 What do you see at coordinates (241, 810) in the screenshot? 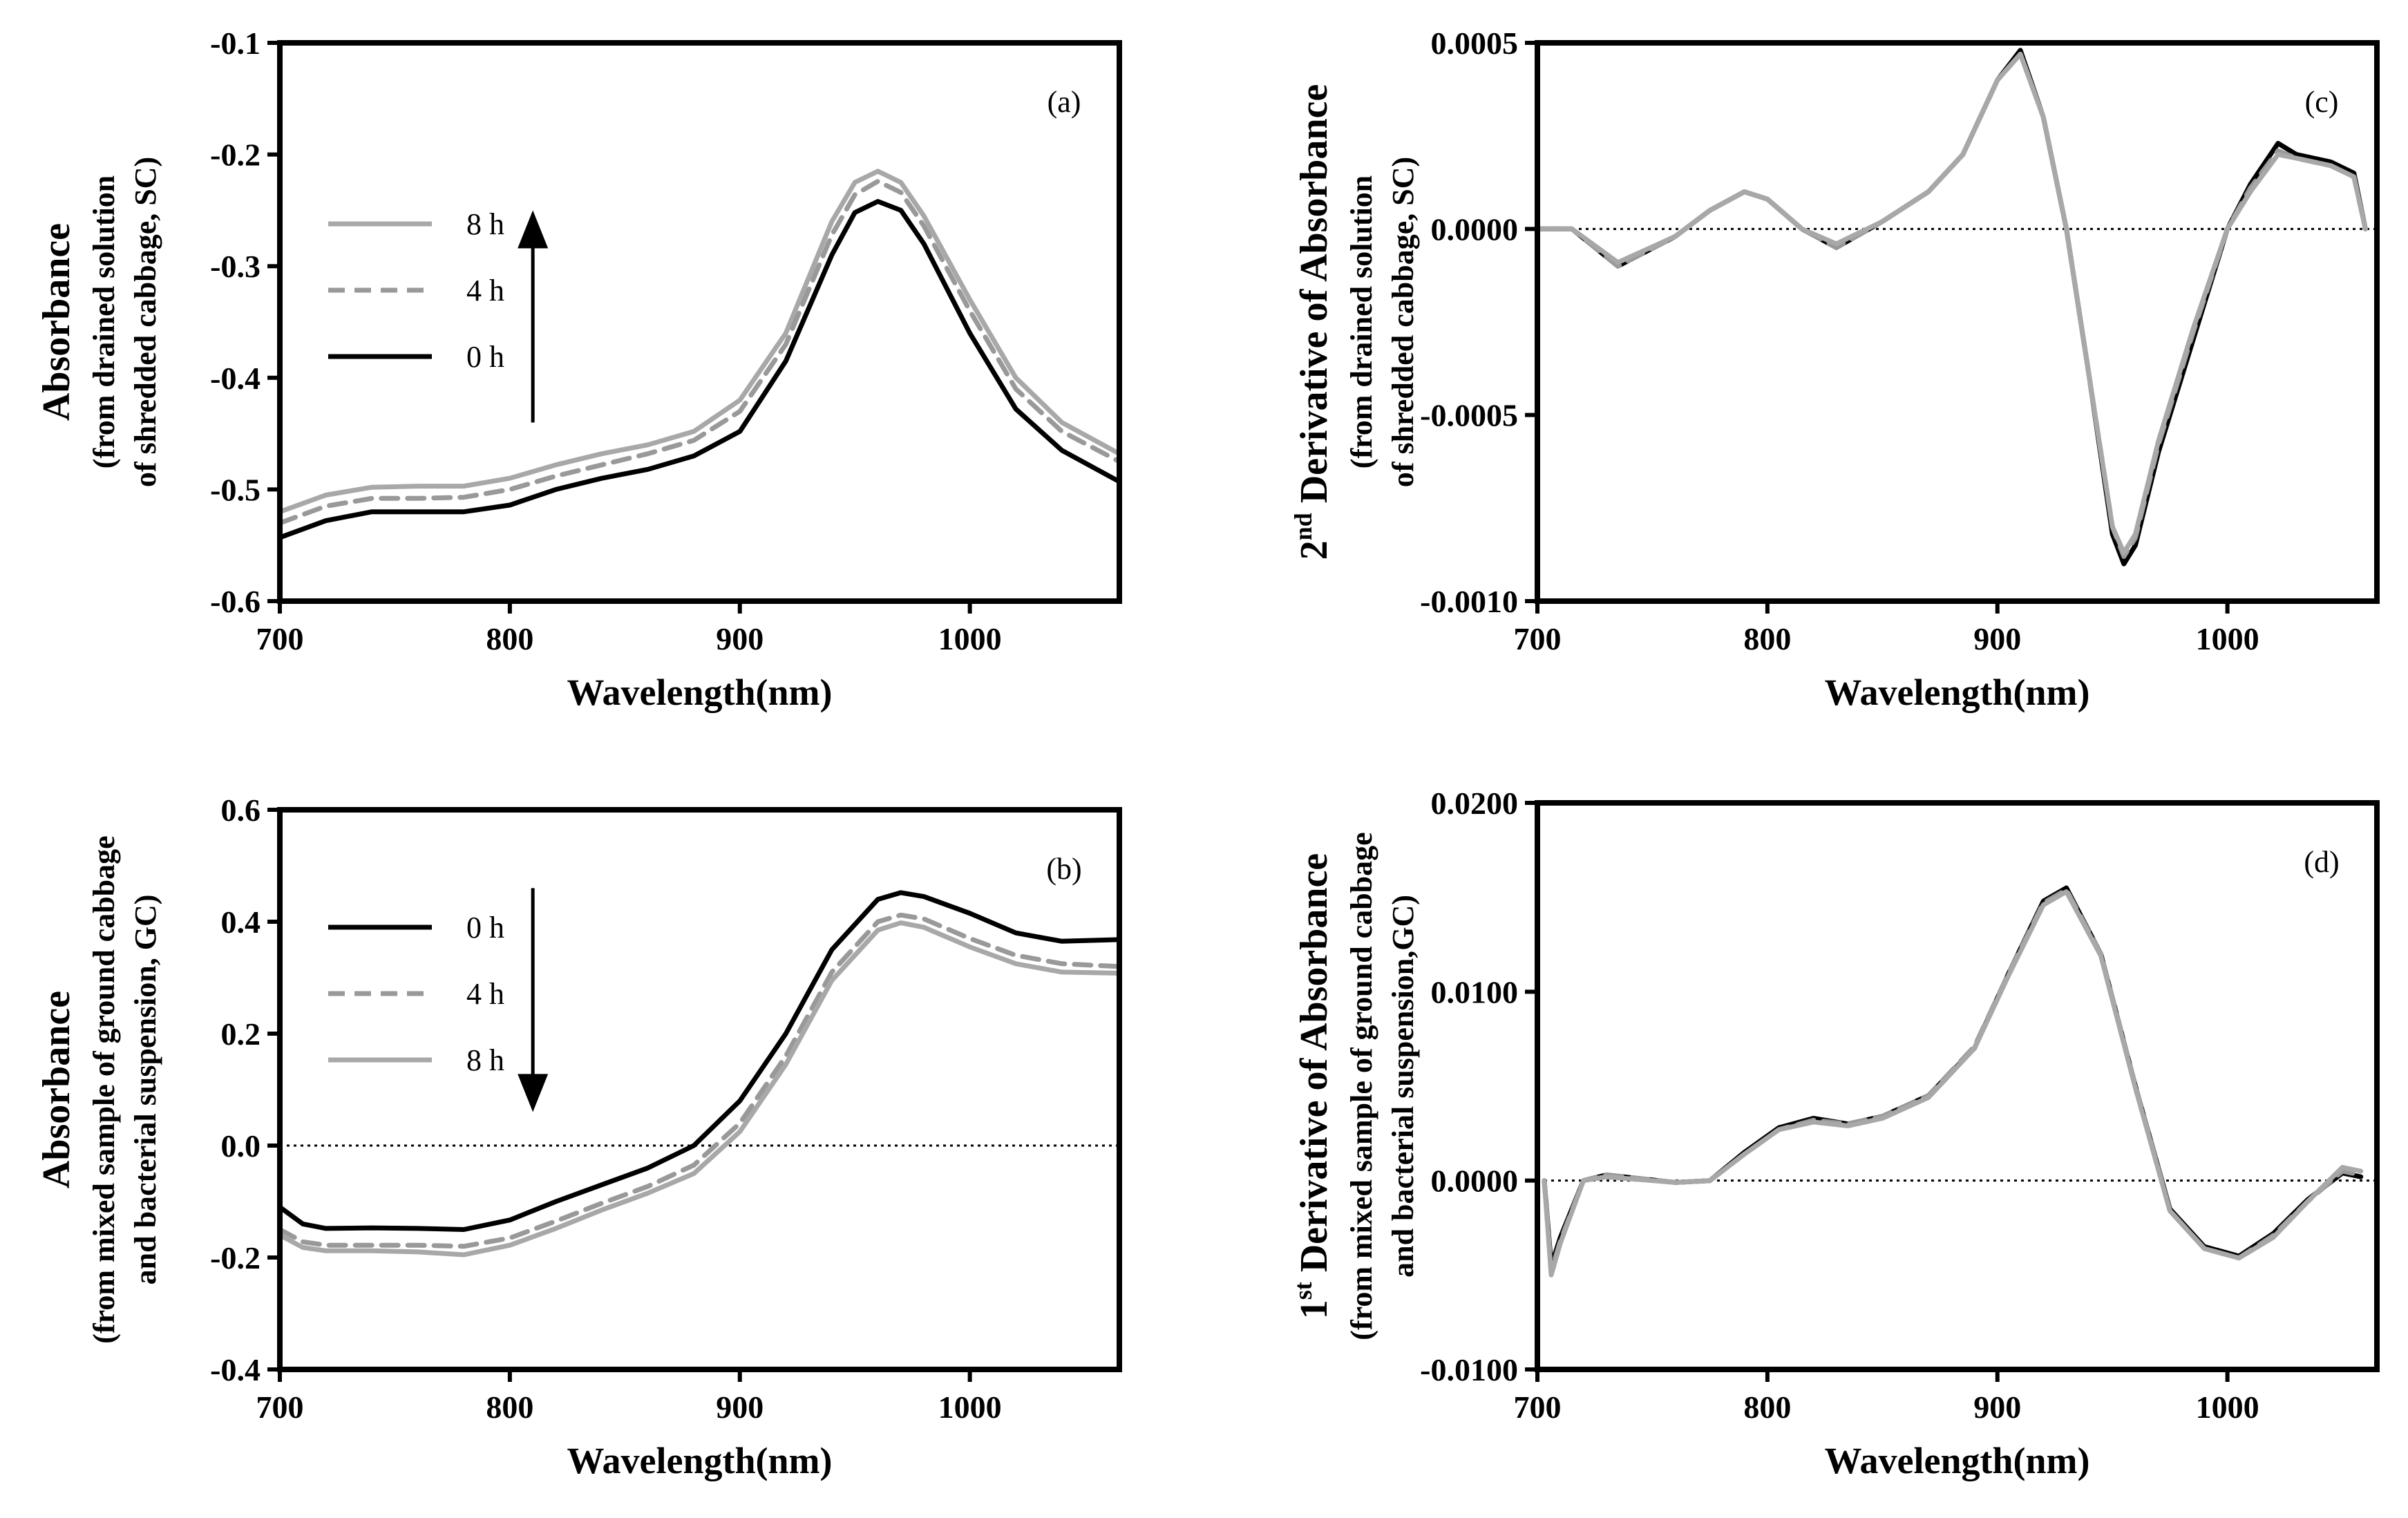
I see `y-tick-label: 0.6` at bounding box center [241, 810].